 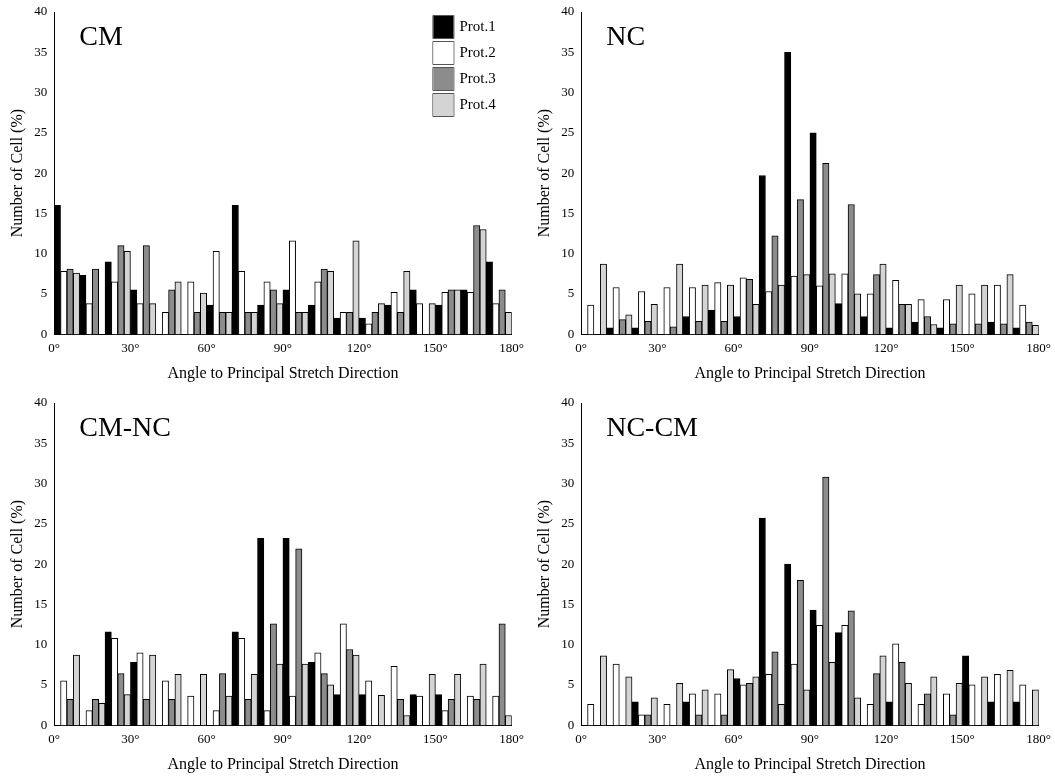 I want to click on chart-title: CM, so click(x=101, y=36).